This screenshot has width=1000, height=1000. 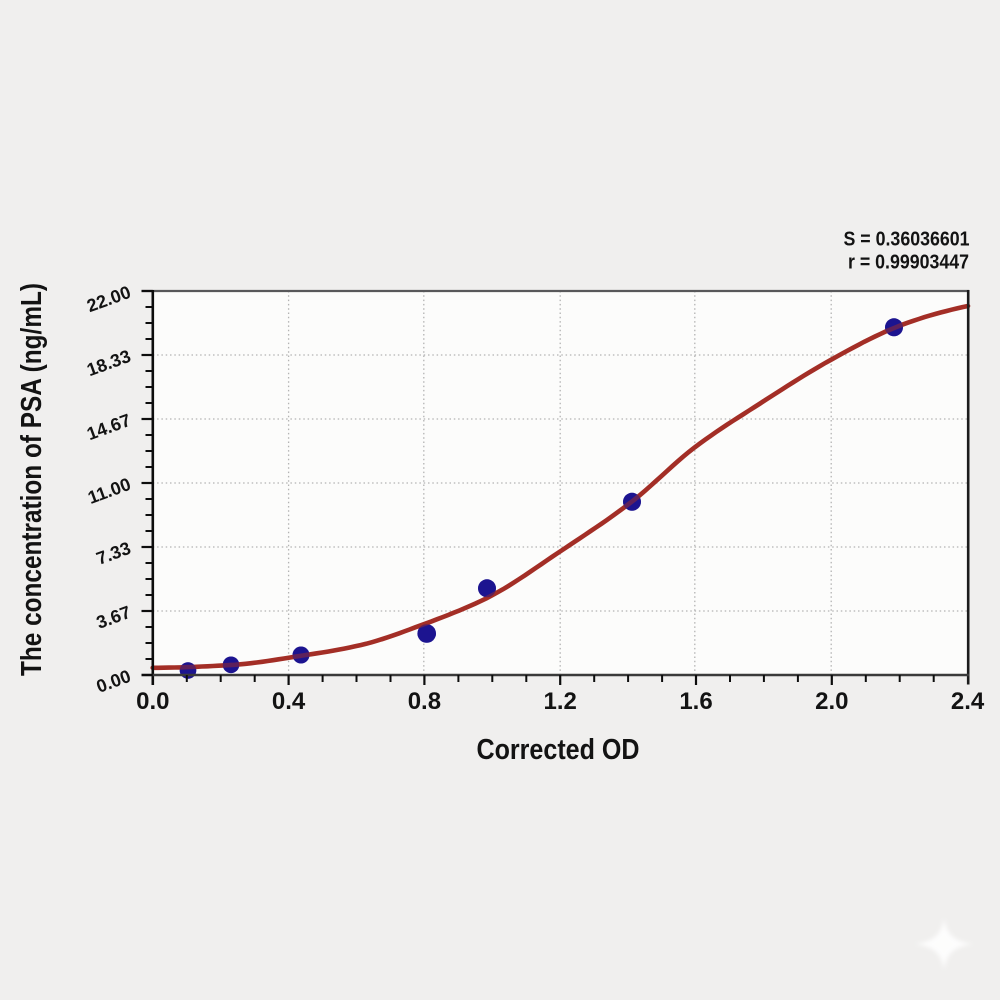 What do you see at coordinates (114, 681) in the screenshot?
I see `svg-text: 0.00` at bounding box center [114, 681].